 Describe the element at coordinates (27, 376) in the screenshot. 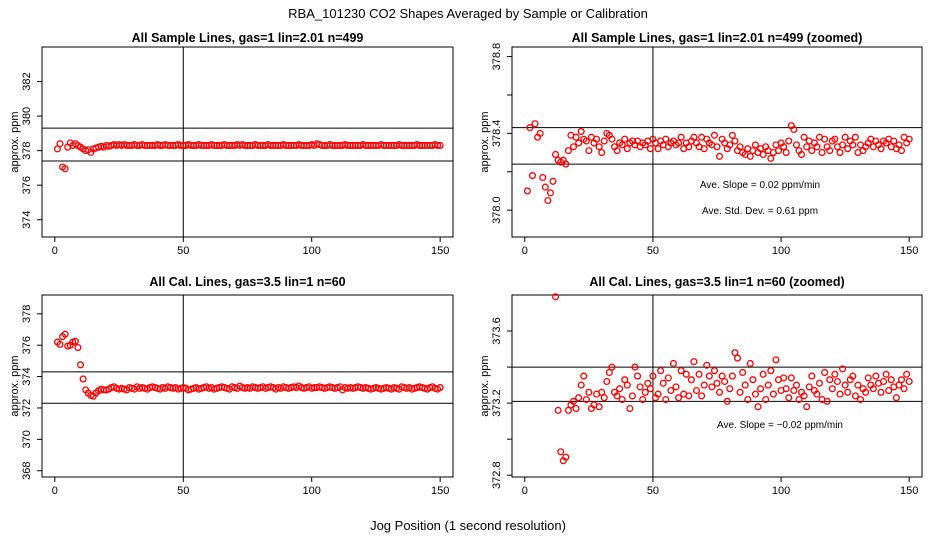

I see `y-tick-label: 374` at that location.